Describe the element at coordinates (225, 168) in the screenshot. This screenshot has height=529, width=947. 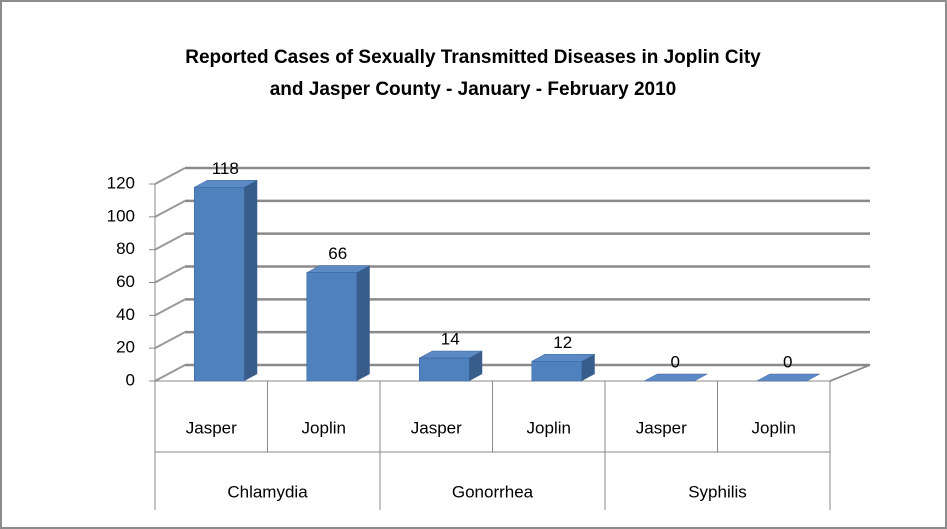
I see `data-label: 118` at that location.